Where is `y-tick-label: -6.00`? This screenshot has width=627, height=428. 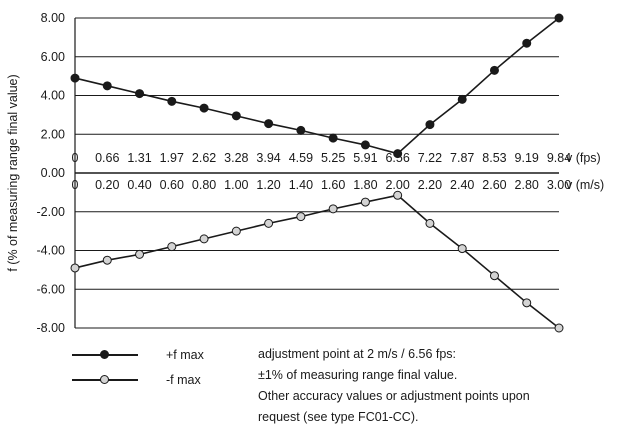
y-tick-label: -6.00 is located at coordinates (51, 289).